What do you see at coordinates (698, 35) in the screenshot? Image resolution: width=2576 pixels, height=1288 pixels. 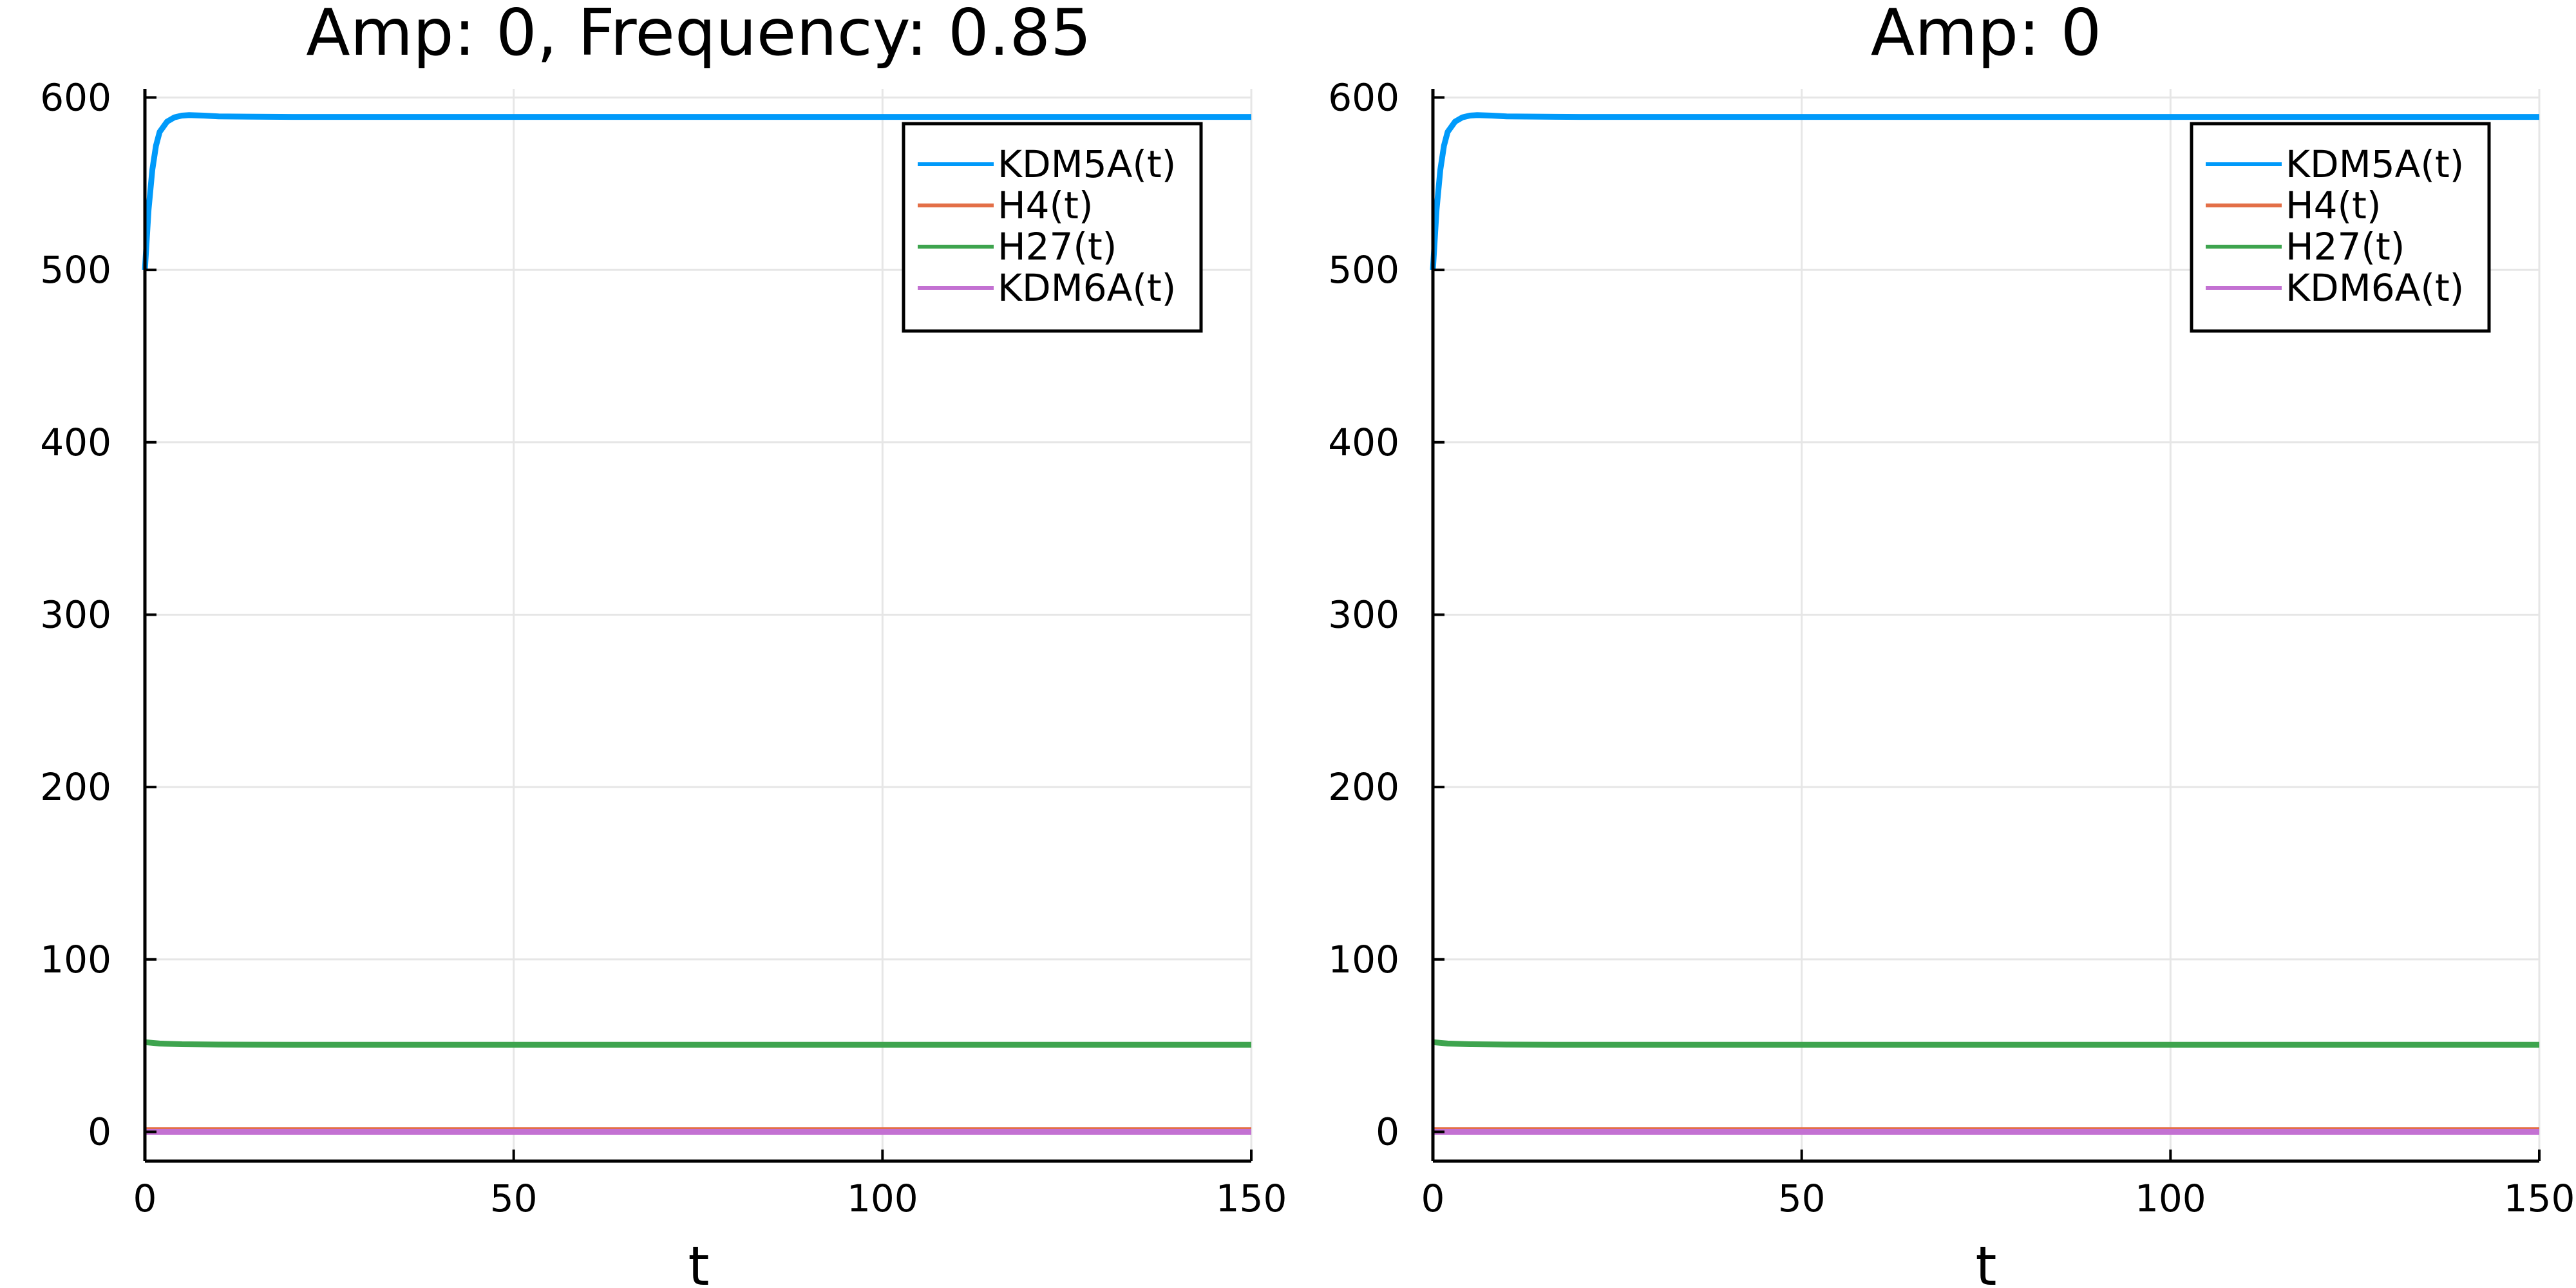 I see `chart-title: Amp: 0, Frequency: 0.85` at bounding box center [698, 35].